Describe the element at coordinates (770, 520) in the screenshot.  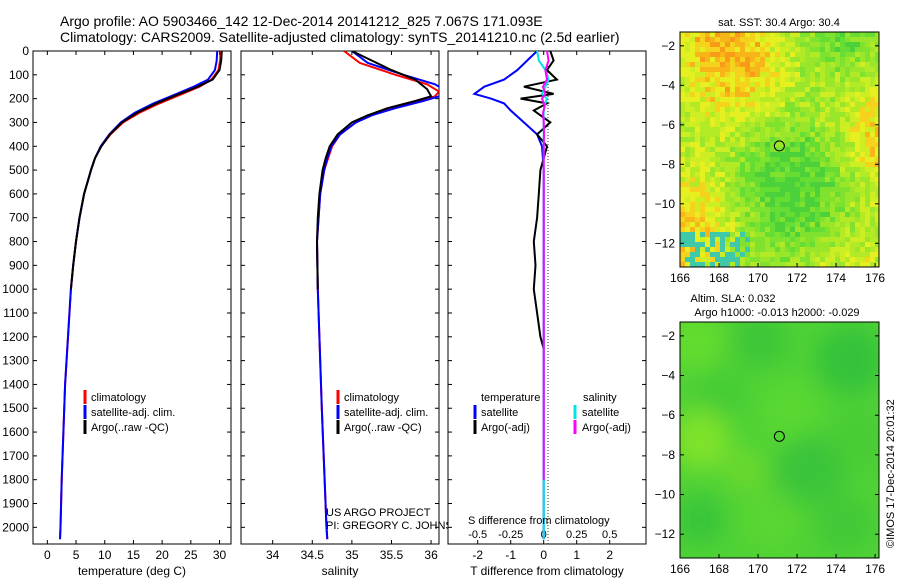
I see `sla-blob` at that location.